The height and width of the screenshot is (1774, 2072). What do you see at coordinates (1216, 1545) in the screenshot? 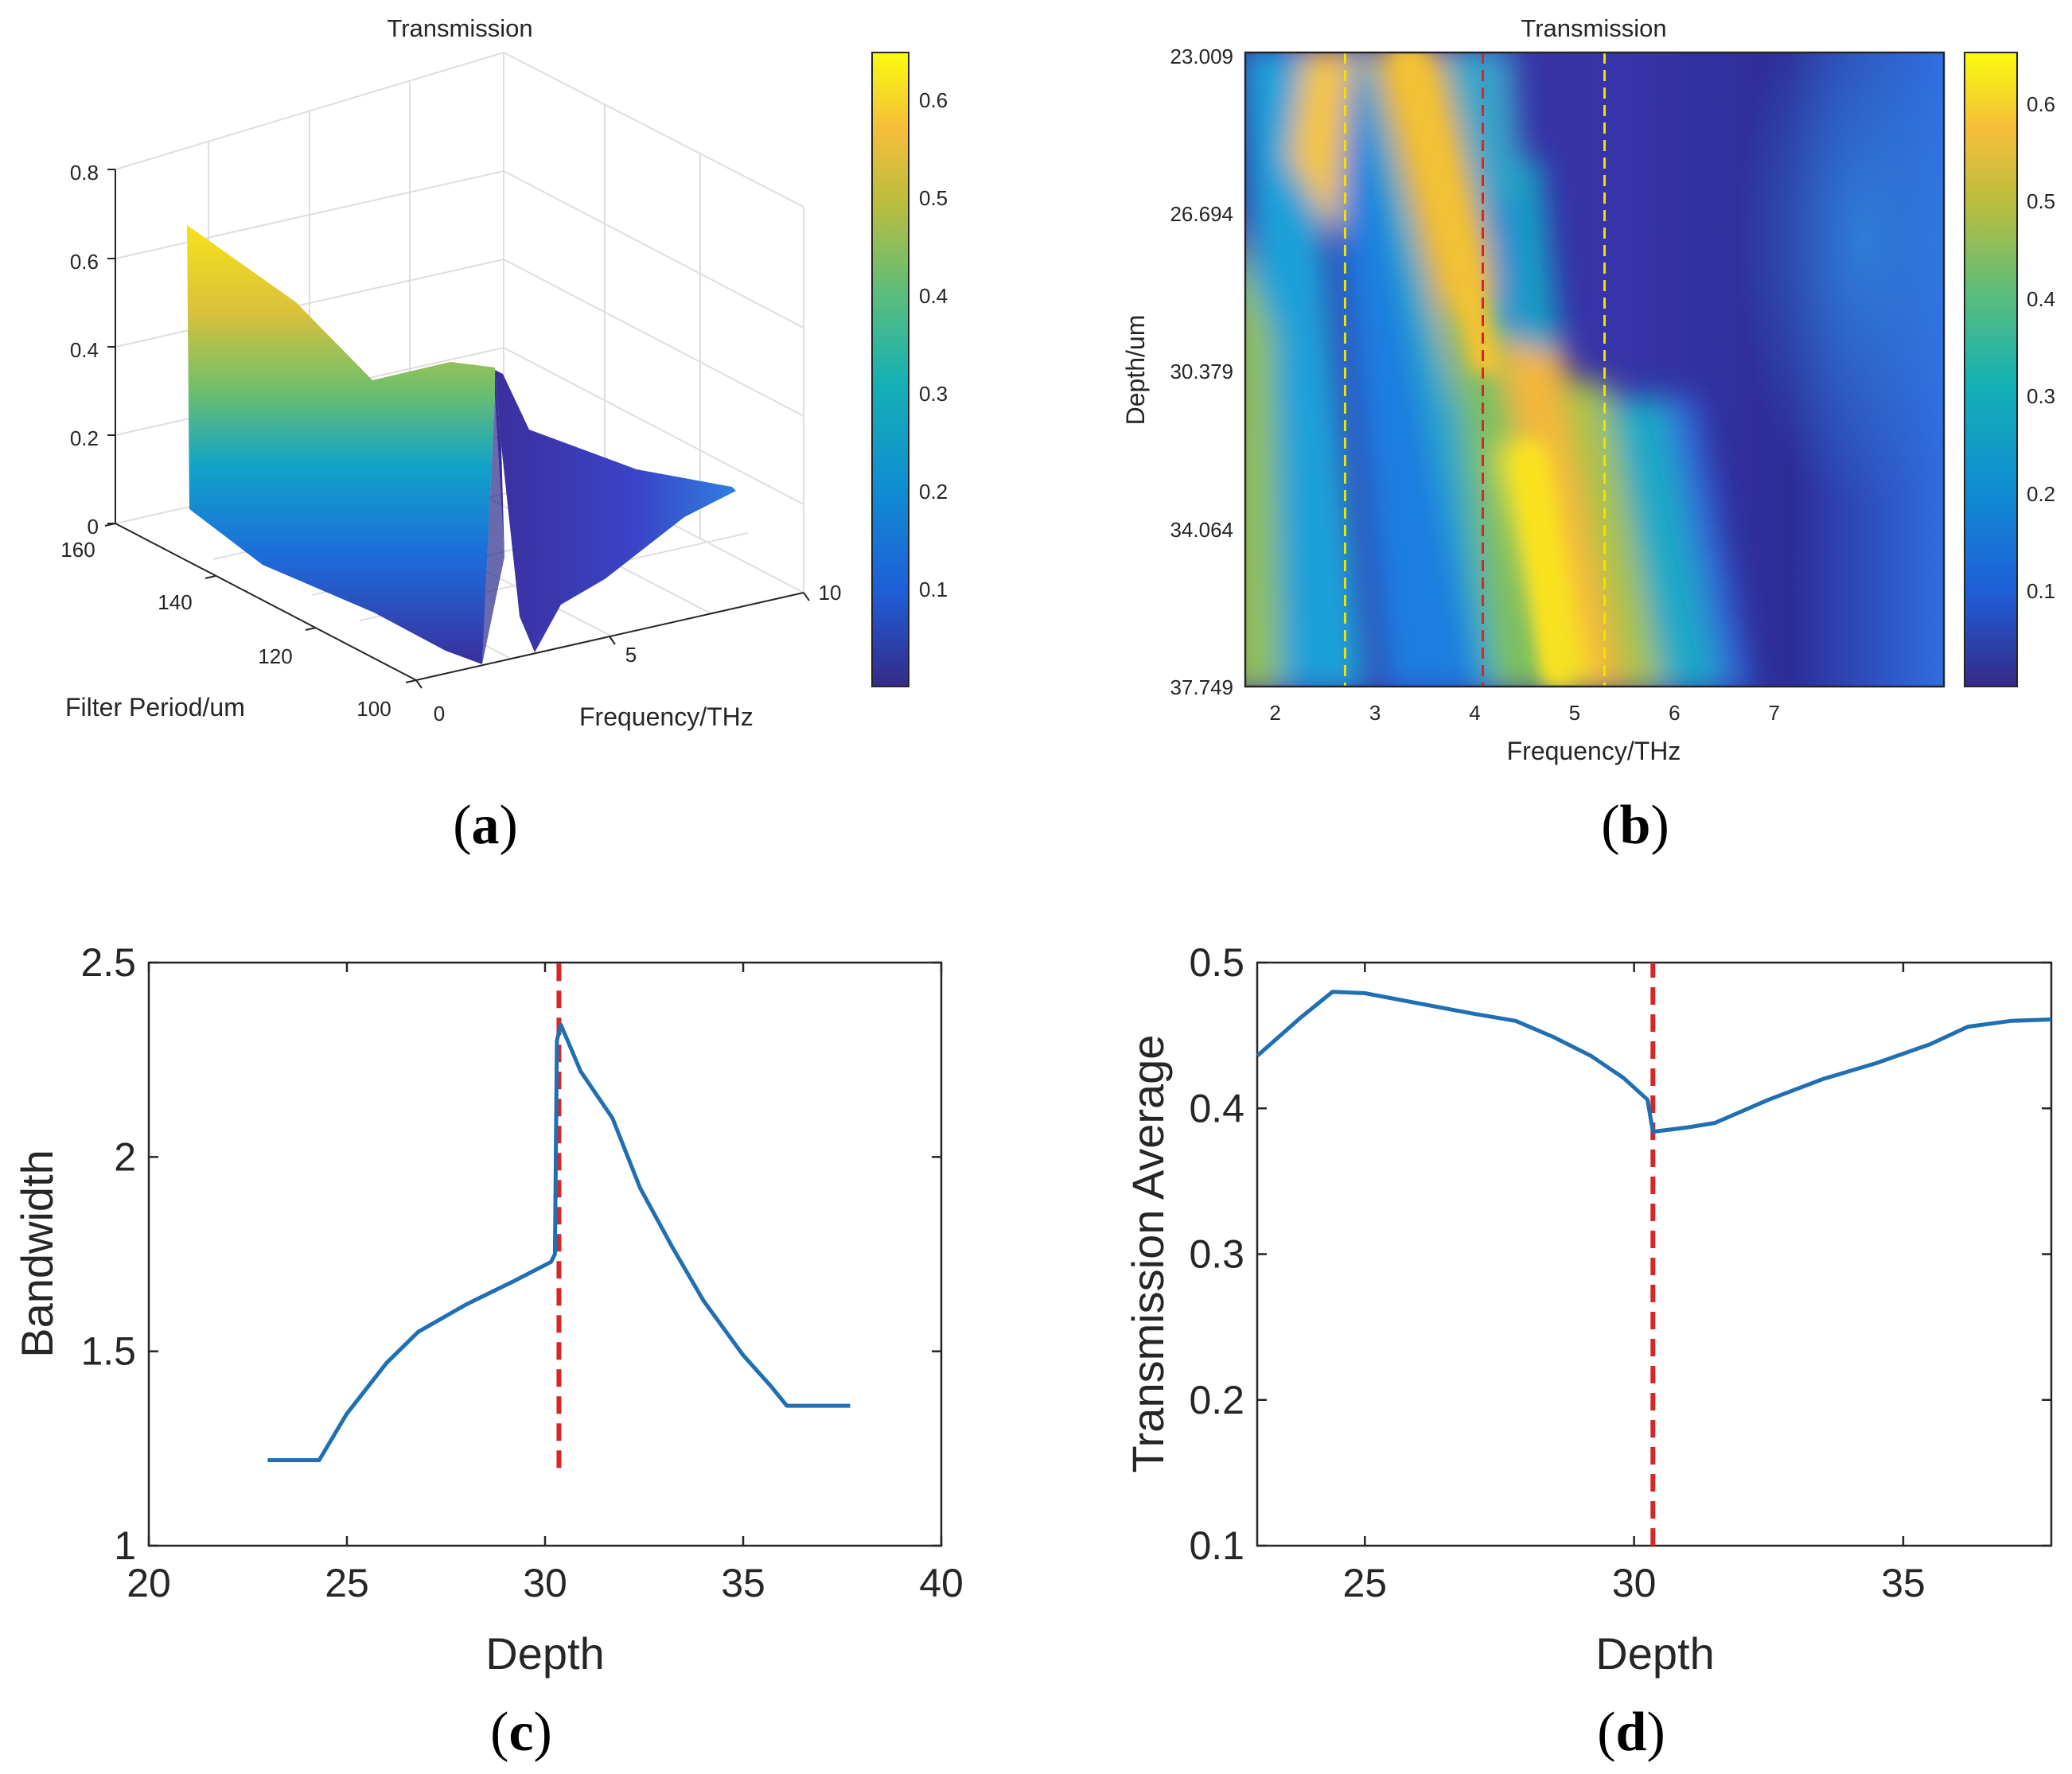
I see `d-y-tick-0: 0.1` at bounding box center [1216, 1545].